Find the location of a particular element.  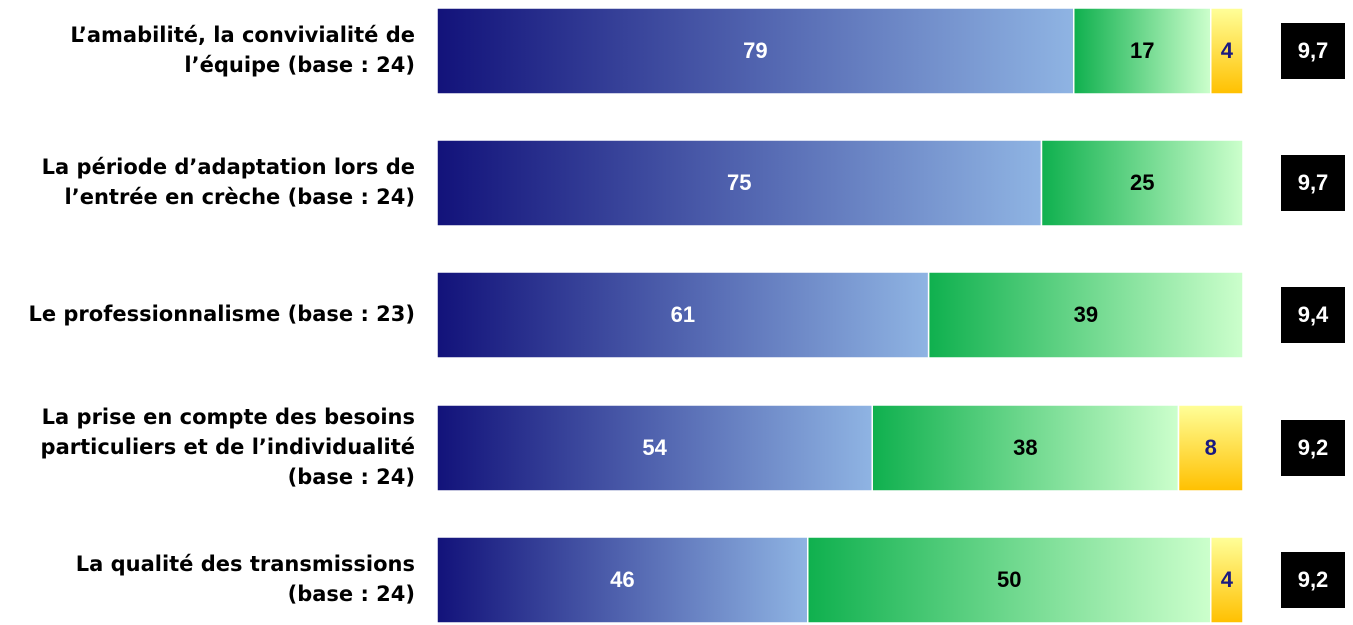

data-label: 75 is located at coordinates (739, 182).